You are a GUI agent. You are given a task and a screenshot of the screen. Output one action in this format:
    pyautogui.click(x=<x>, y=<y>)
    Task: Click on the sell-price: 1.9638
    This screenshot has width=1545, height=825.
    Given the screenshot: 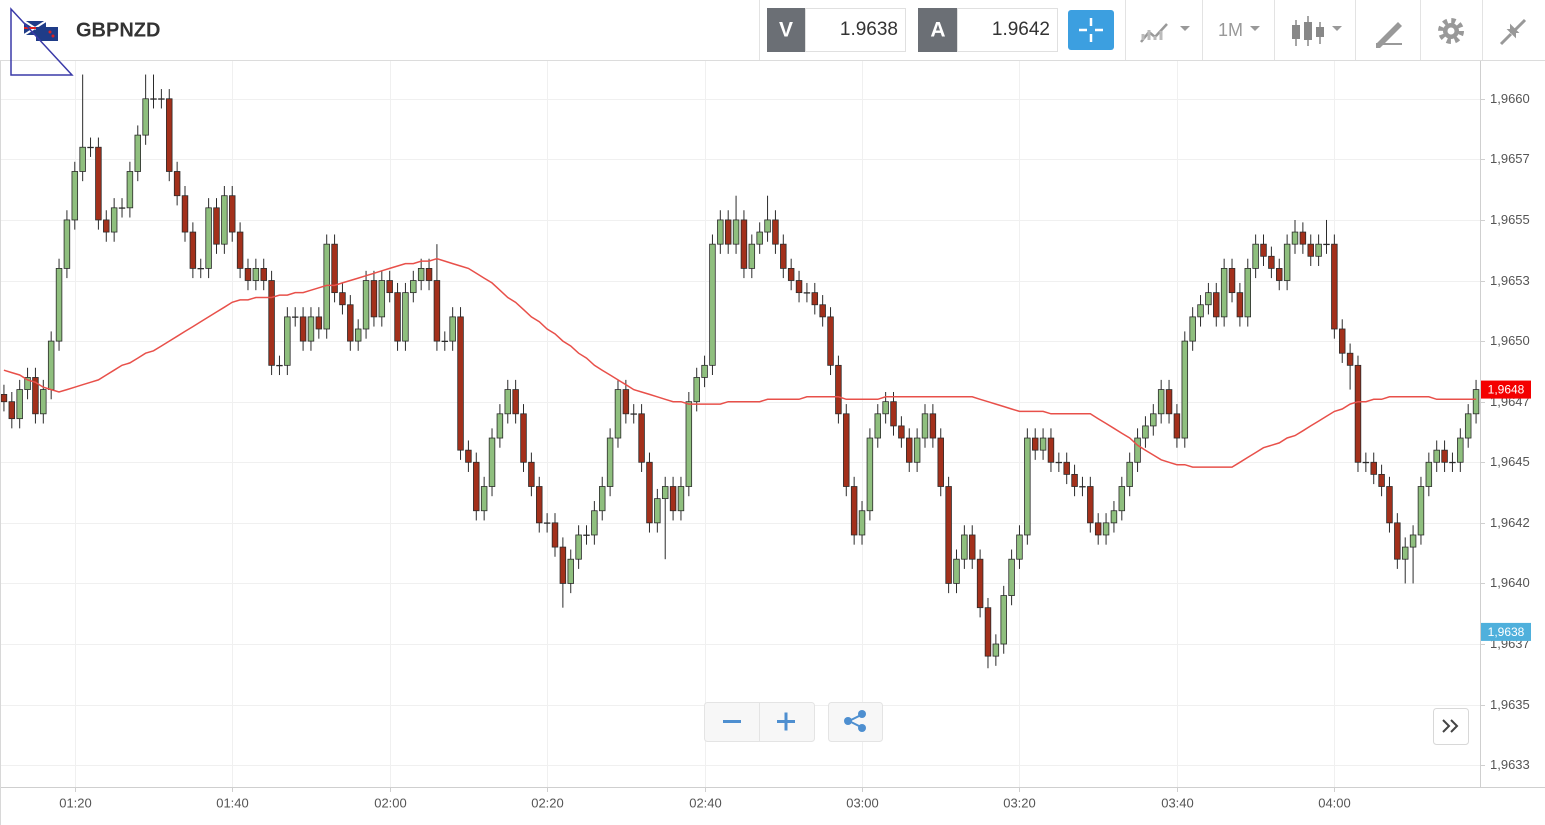 What is the action you would take?
    pyautogui.click(x=869, y=29)
    